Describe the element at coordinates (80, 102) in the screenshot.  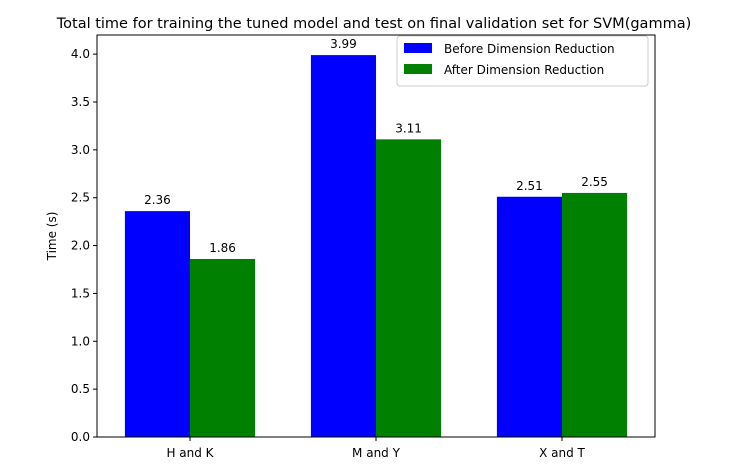
I see `y-tick-label: 3.5` at that location.